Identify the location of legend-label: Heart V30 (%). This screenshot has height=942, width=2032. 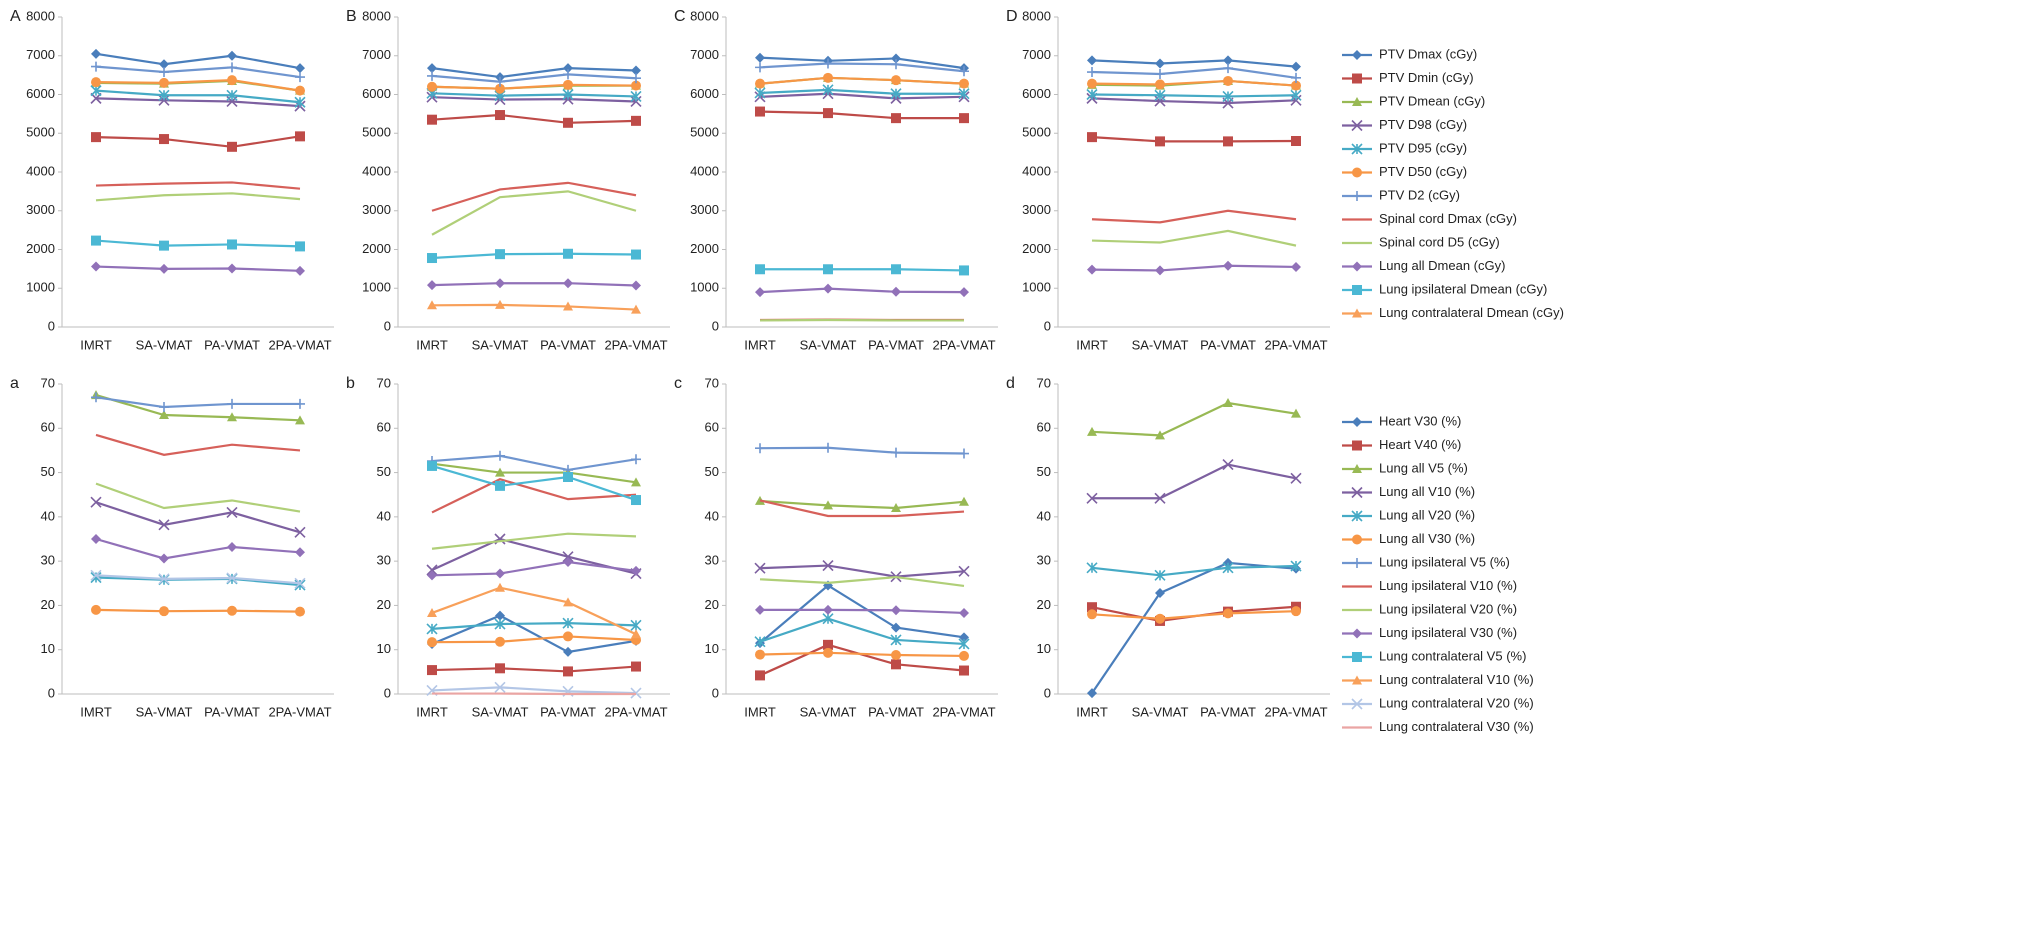
(1420, 420).